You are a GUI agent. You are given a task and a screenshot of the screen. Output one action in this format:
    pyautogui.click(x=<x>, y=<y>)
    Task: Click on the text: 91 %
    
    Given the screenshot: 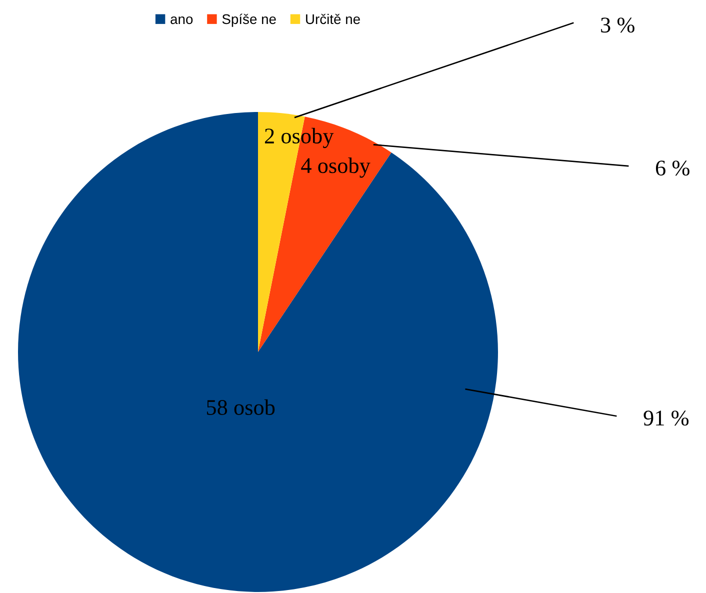 What is the action you would take?
    pyautogui.click(x=666, y=418)
    